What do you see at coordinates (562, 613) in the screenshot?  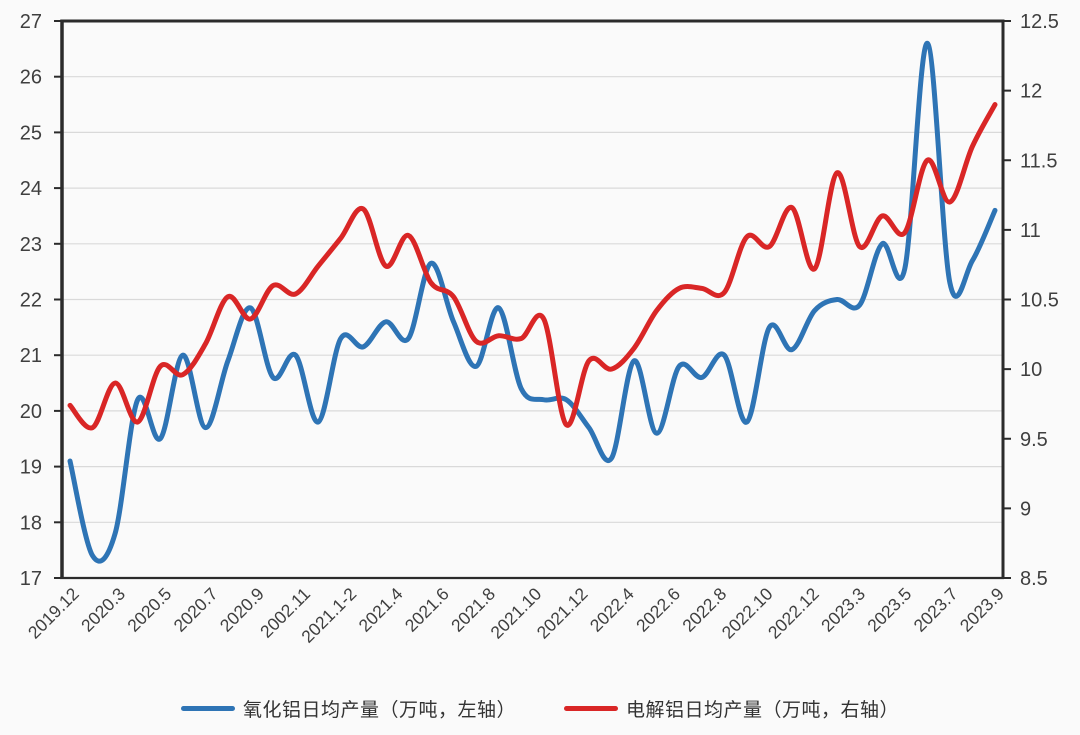 I see `x-axis-tick-label: 2021.12` at bounding box center [562, 613].